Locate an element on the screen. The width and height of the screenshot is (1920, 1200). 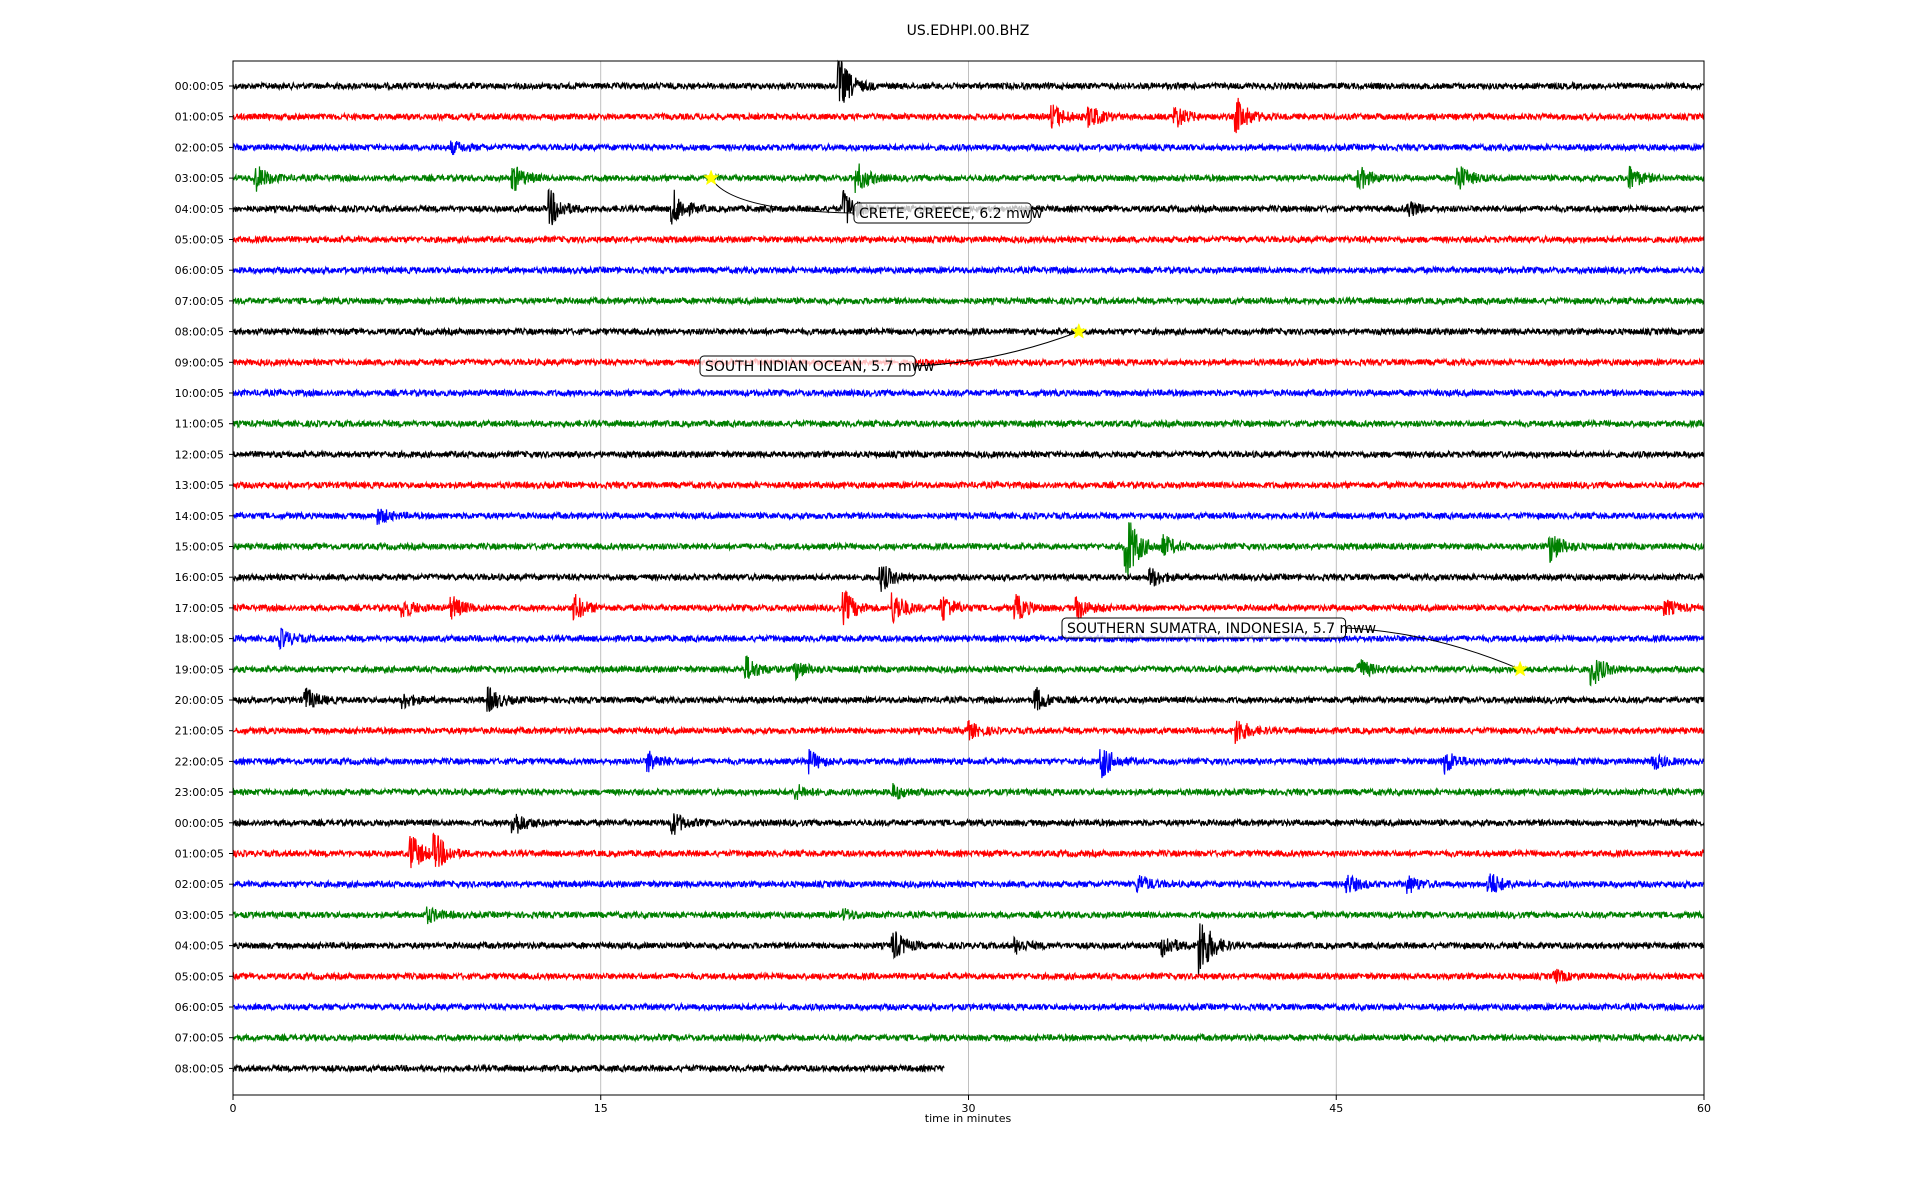
y-tick-label: 23:00:05 is located at coordinates (199, 792).